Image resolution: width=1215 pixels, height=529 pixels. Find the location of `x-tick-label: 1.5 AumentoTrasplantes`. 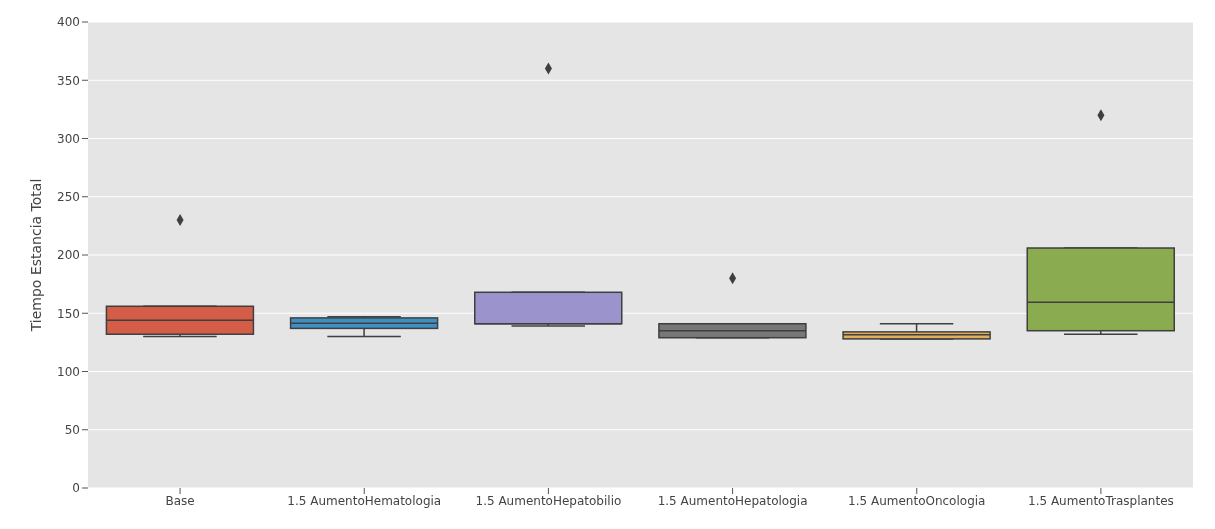

x-tick-label: 1.5 AumentoTrasplantes is located at coordinates (1101, 500).